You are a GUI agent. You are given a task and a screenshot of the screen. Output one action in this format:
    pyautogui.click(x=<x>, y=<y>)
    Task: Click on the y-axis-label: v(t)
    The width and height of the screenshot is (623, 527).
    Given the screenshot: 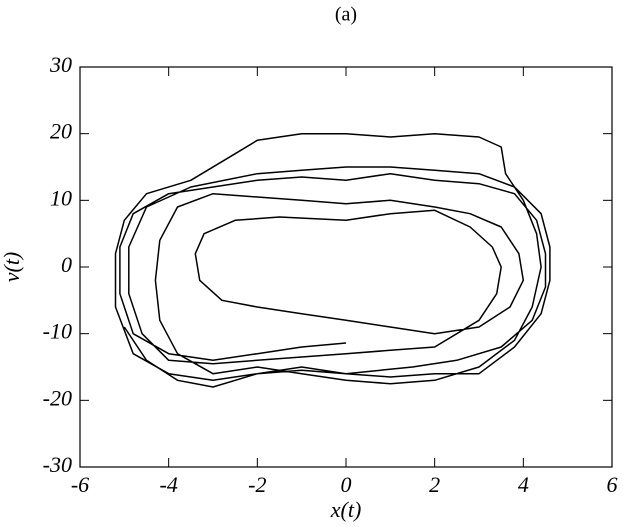 What is the action you would take?
    pyautogui.click(x=12, y=267)
    